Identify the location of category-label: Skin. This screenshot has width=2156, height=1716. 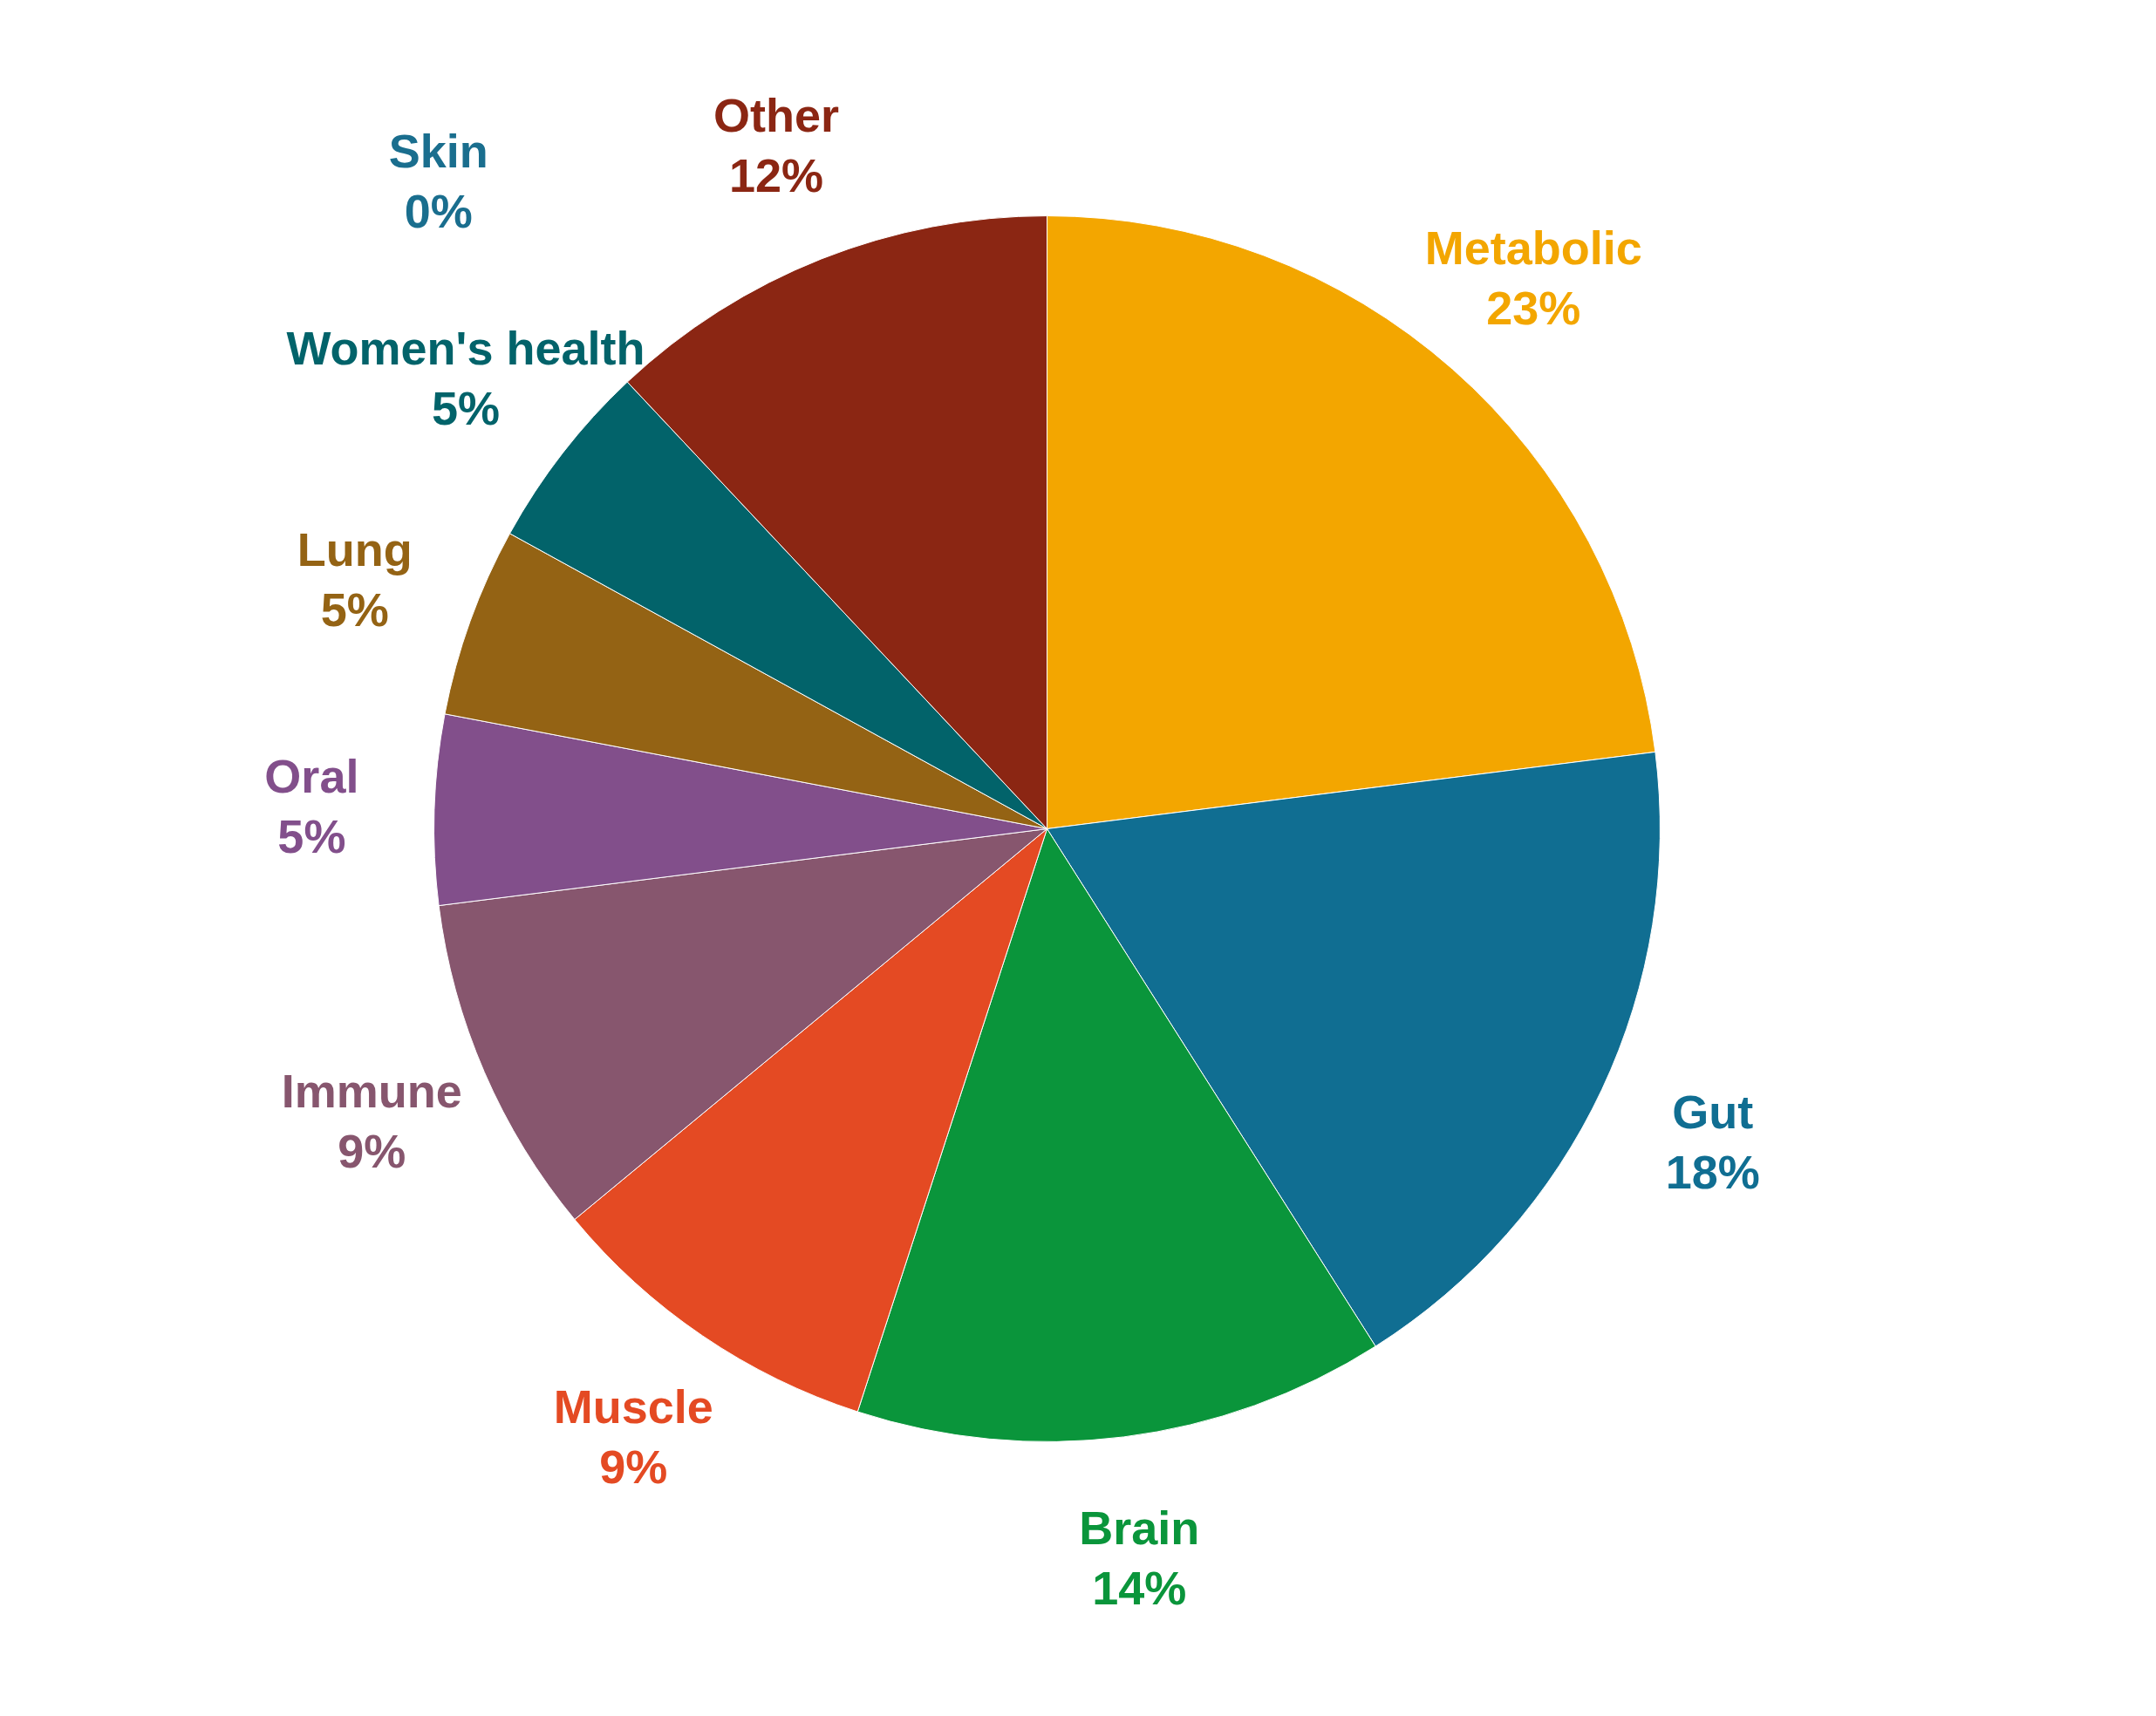
(438, 151).